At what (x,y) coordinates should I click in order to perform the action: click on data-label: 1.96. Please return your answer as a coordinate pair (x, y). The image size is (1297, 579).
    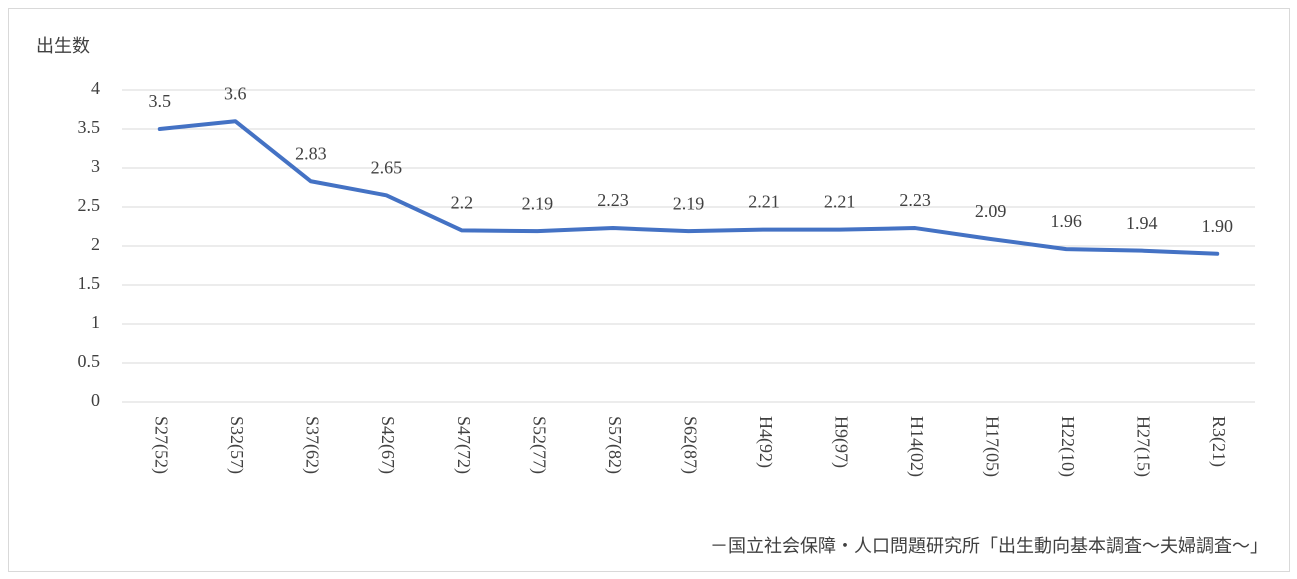
    Looking at the image, I should click on (1066, 221).